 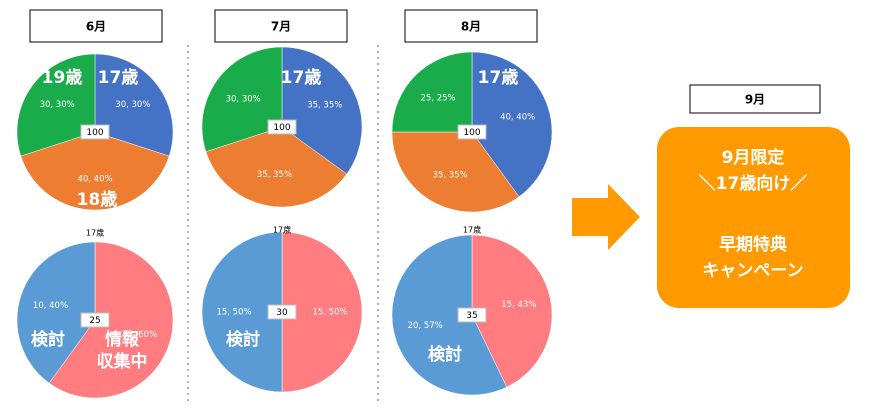 I want to click on month-label: 6月, so click(x=96, y=27).